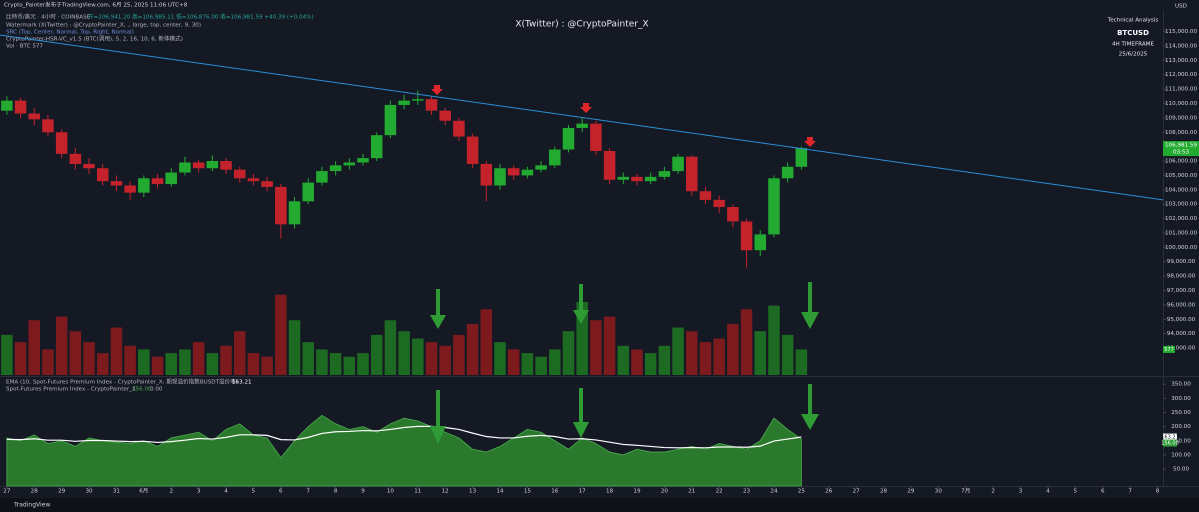  Describe the element at coordinates (1181, 205) in the screenshot. I see `y-tick-label: 103,000.00` at that location.